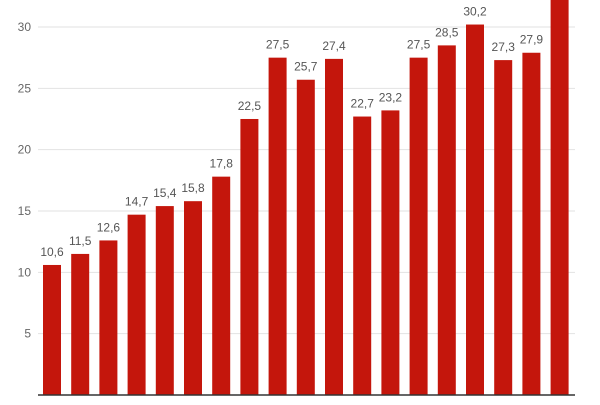 This screenshot has height=405, width=600. I want to click on bar-value-label: 27,3, so click(504, 47).